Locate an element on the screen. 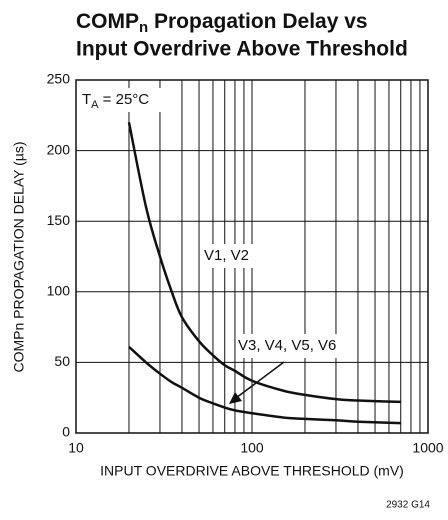 This screenshot has height=520, width=448. footnote: 2932 G14 is located at coordinates (408, 505).